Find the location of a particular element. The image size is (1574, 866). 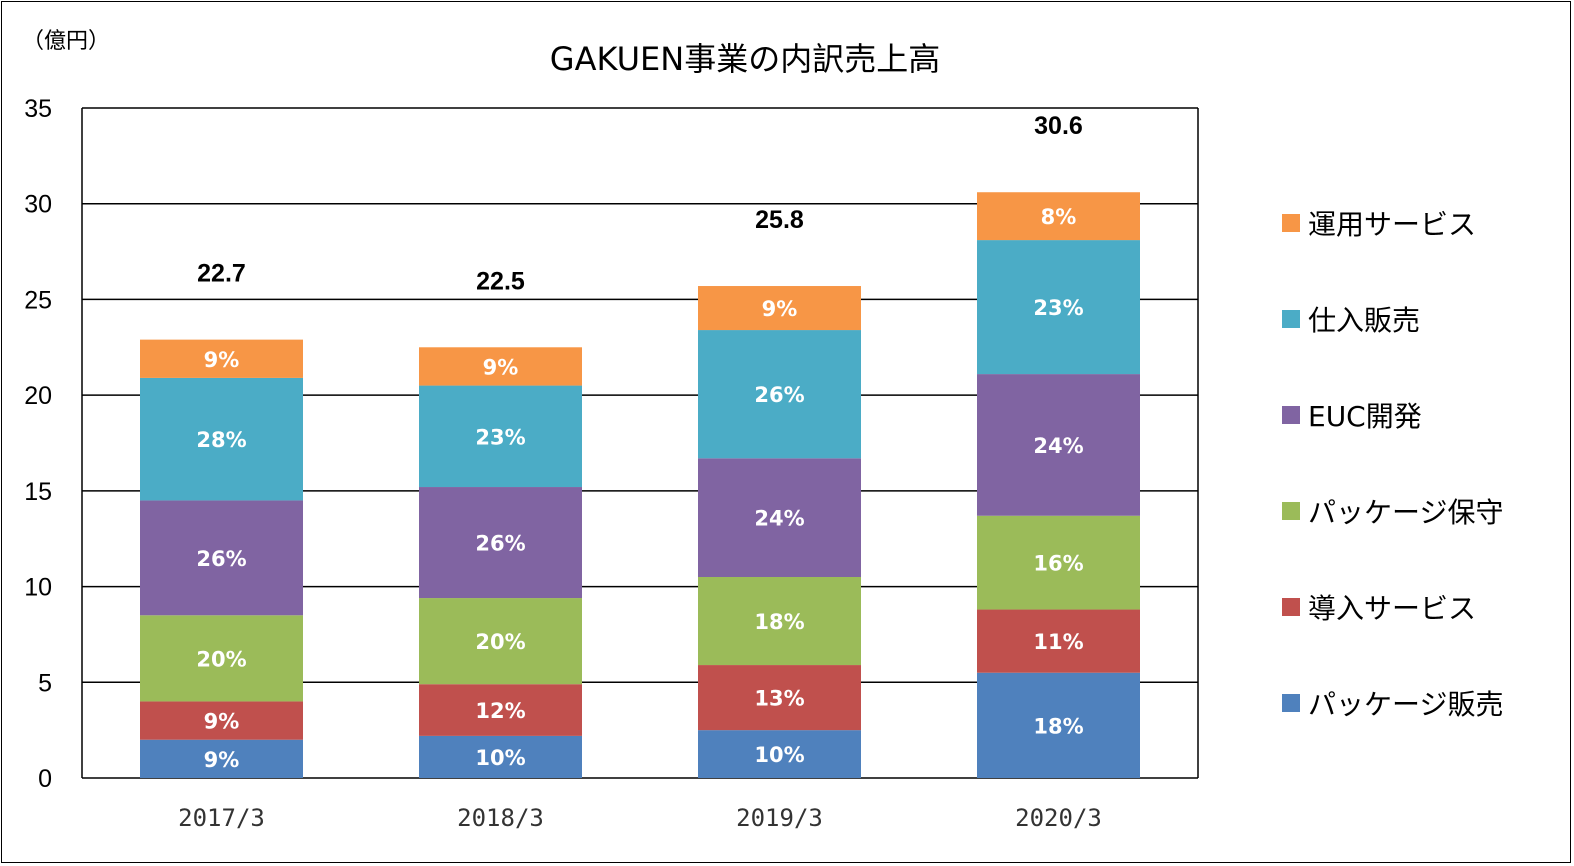

segment-percent-label: 28% is located at coordinates (221, 440).